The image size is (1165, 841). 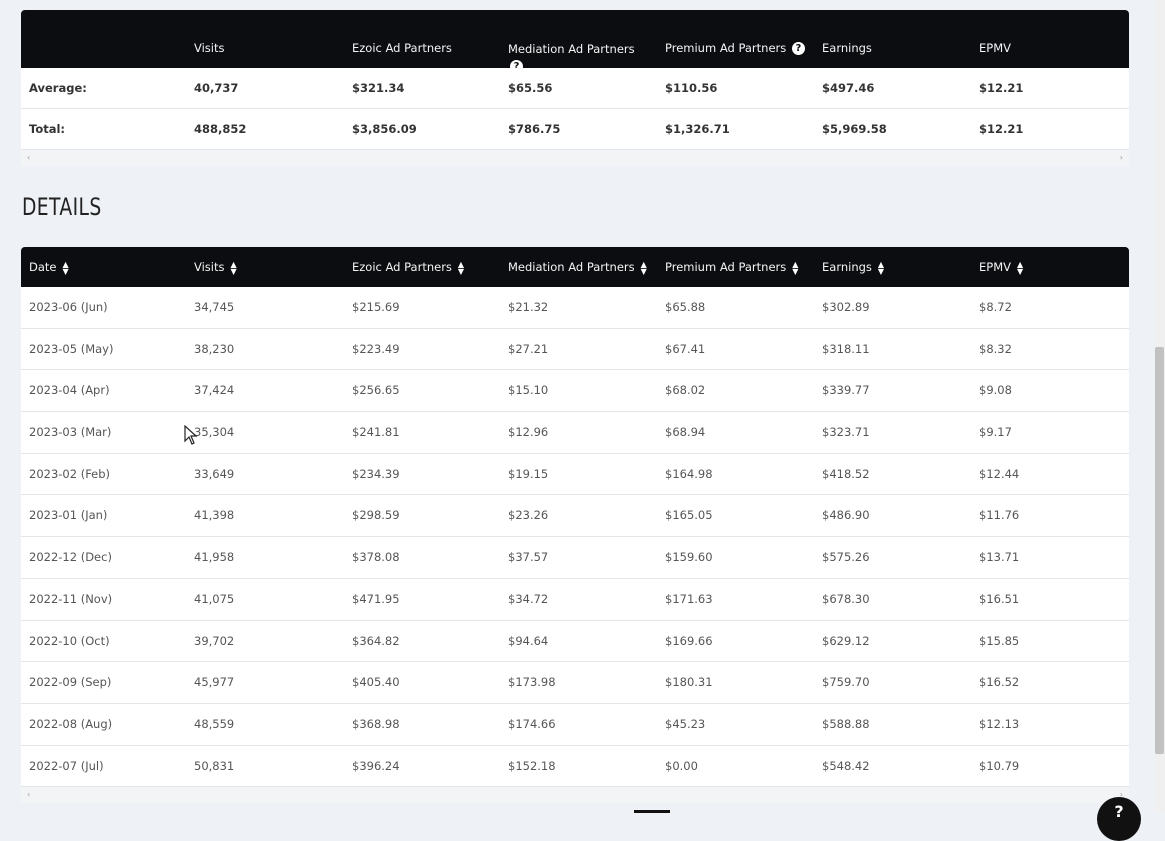 What do you see at coordinates (376, 640) in the screenshot?
I see `table-cell: $364.82` at bounding box center [376, 640].